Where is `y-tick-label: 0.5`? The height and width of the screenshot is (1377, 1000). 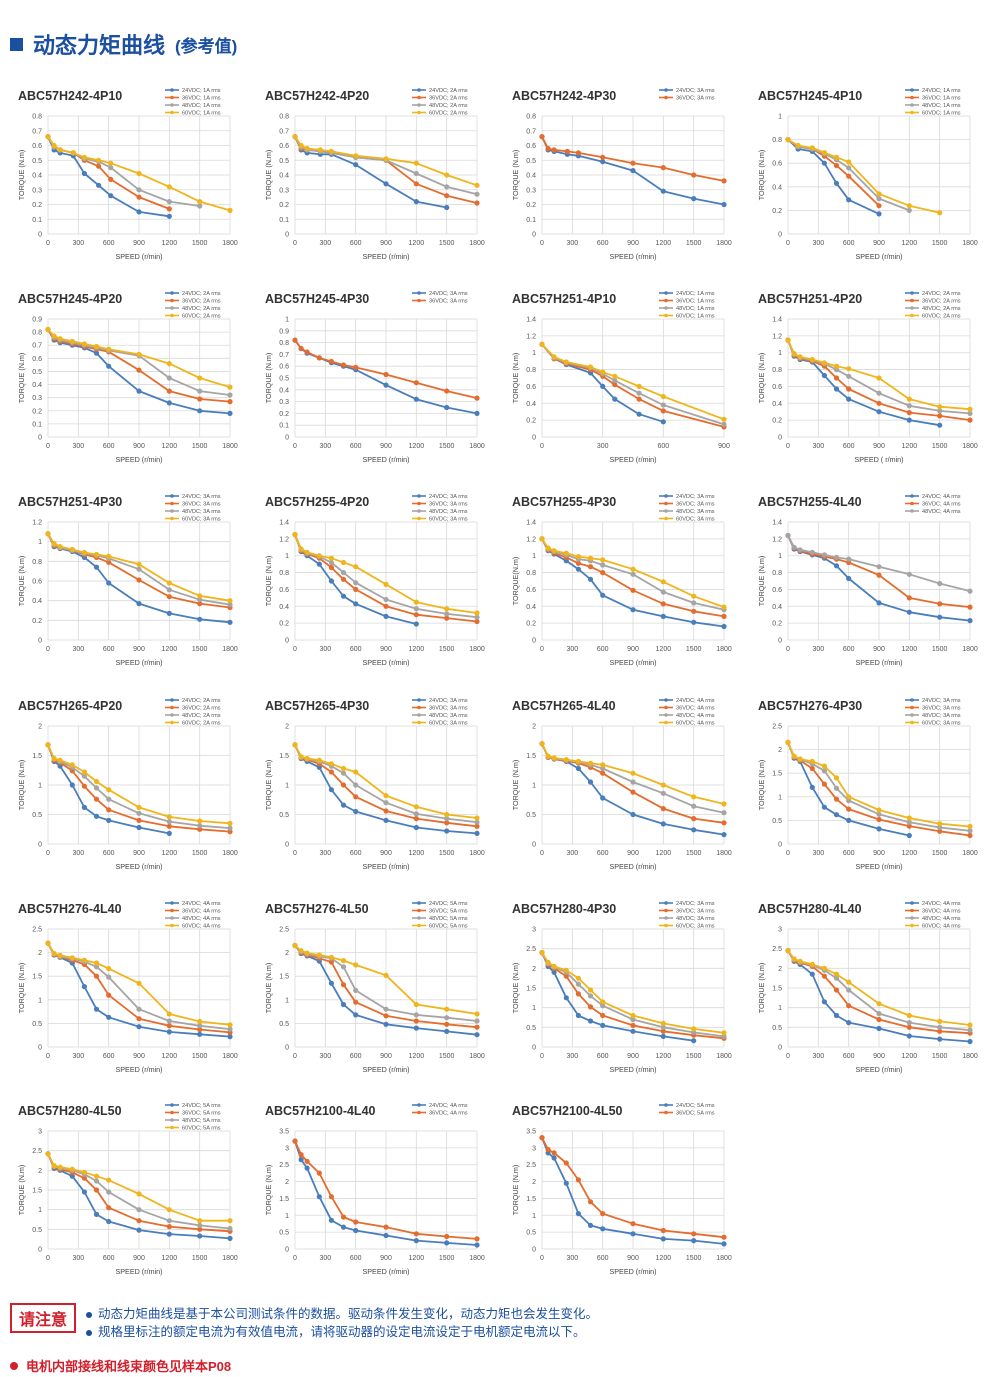 y-tick-label: 0.5 is located at coordinates (284, 815).